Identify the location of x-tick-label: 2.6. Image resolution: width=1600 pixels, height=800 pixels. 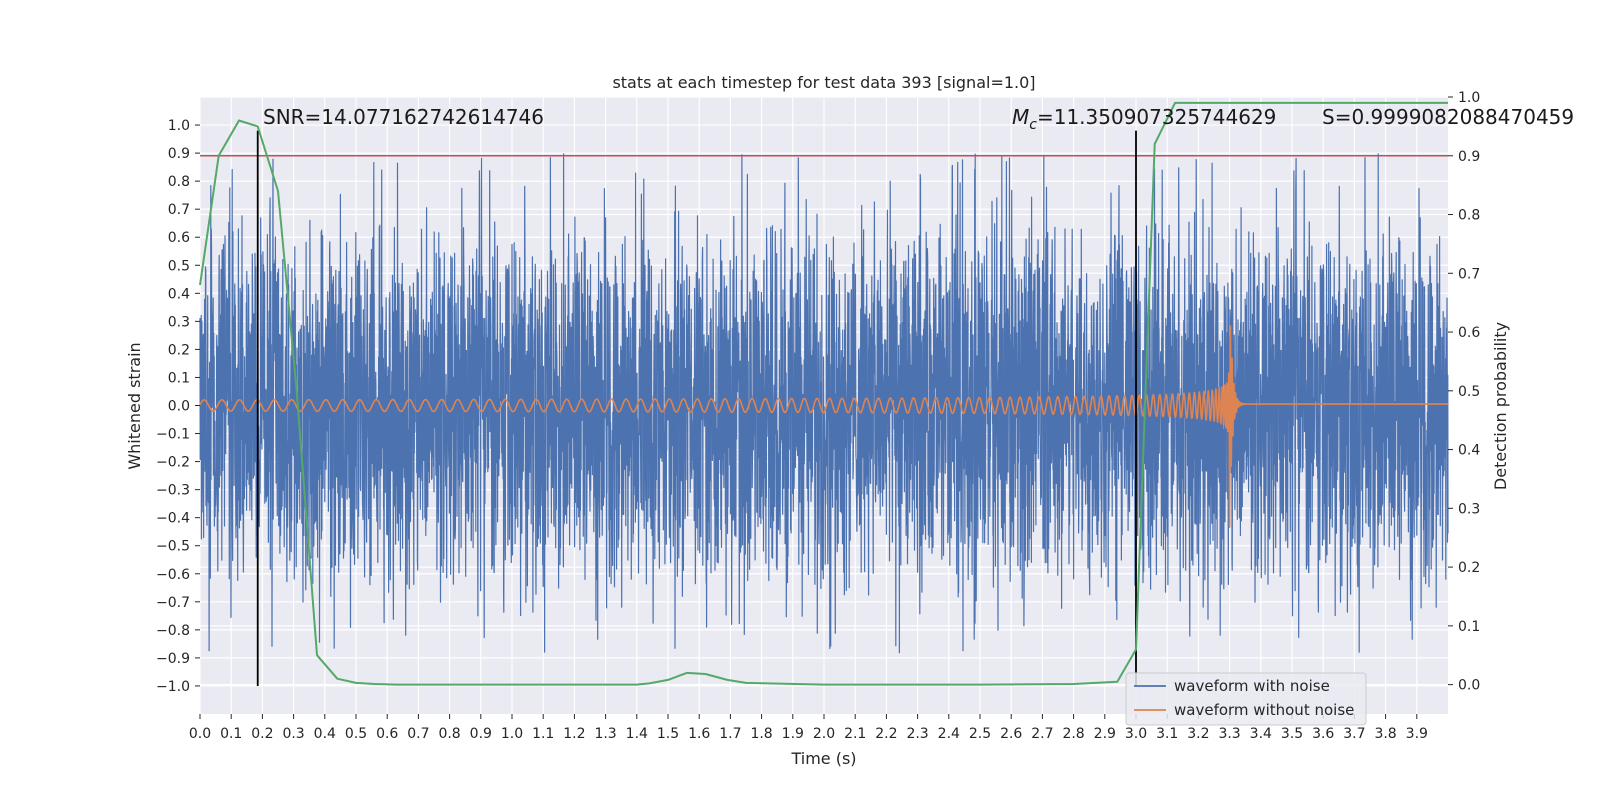
(1011, 734).